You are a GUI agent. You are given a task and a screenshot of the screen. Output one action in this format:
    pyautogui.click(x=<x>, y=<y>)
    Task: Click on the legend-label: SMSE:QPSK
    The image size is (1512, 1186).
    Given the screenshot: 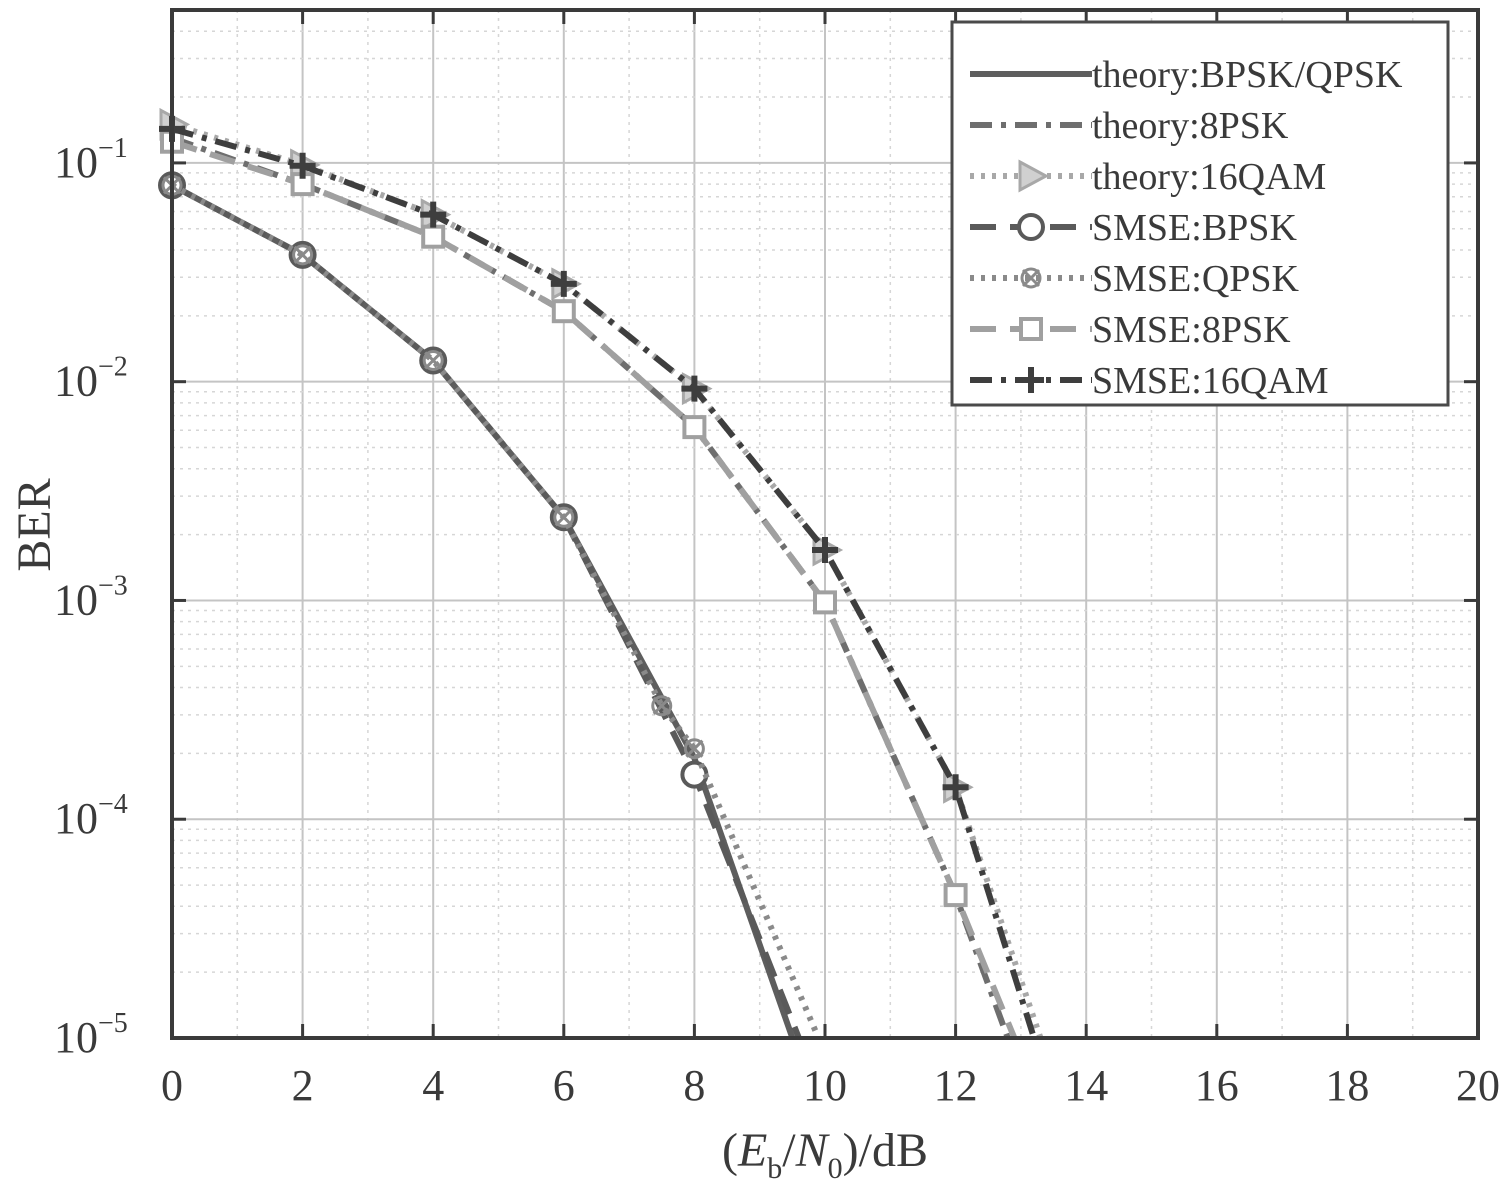 What is the action you would take?
    pyautogui.click(x=1196, y=279)
    